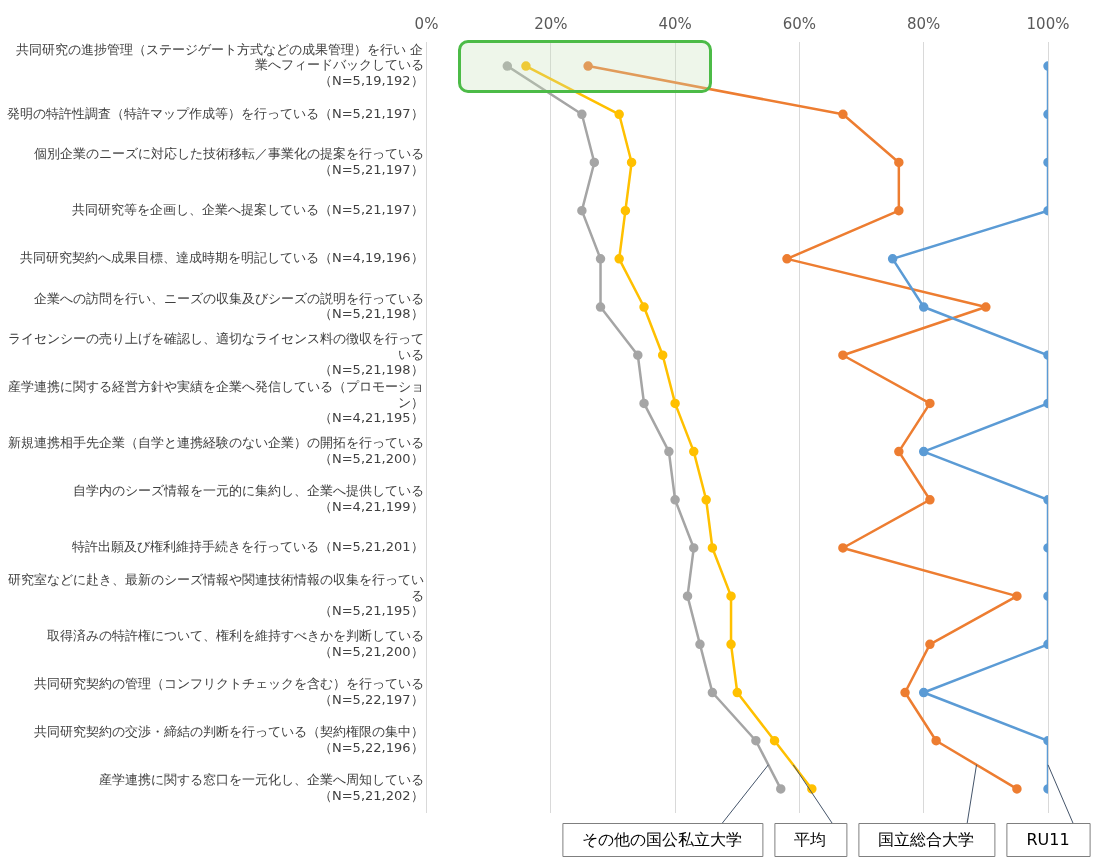 The height and width of the screenshot is (857, 1118). Describe the element at coordinates (220, 65) in the screenshot. I see `y-tick-label: 共同研究の進捗管理（ステージゲート方式などの成果管理）を行い 企業へフィードバックしている（N=5,19,192）` at that location.